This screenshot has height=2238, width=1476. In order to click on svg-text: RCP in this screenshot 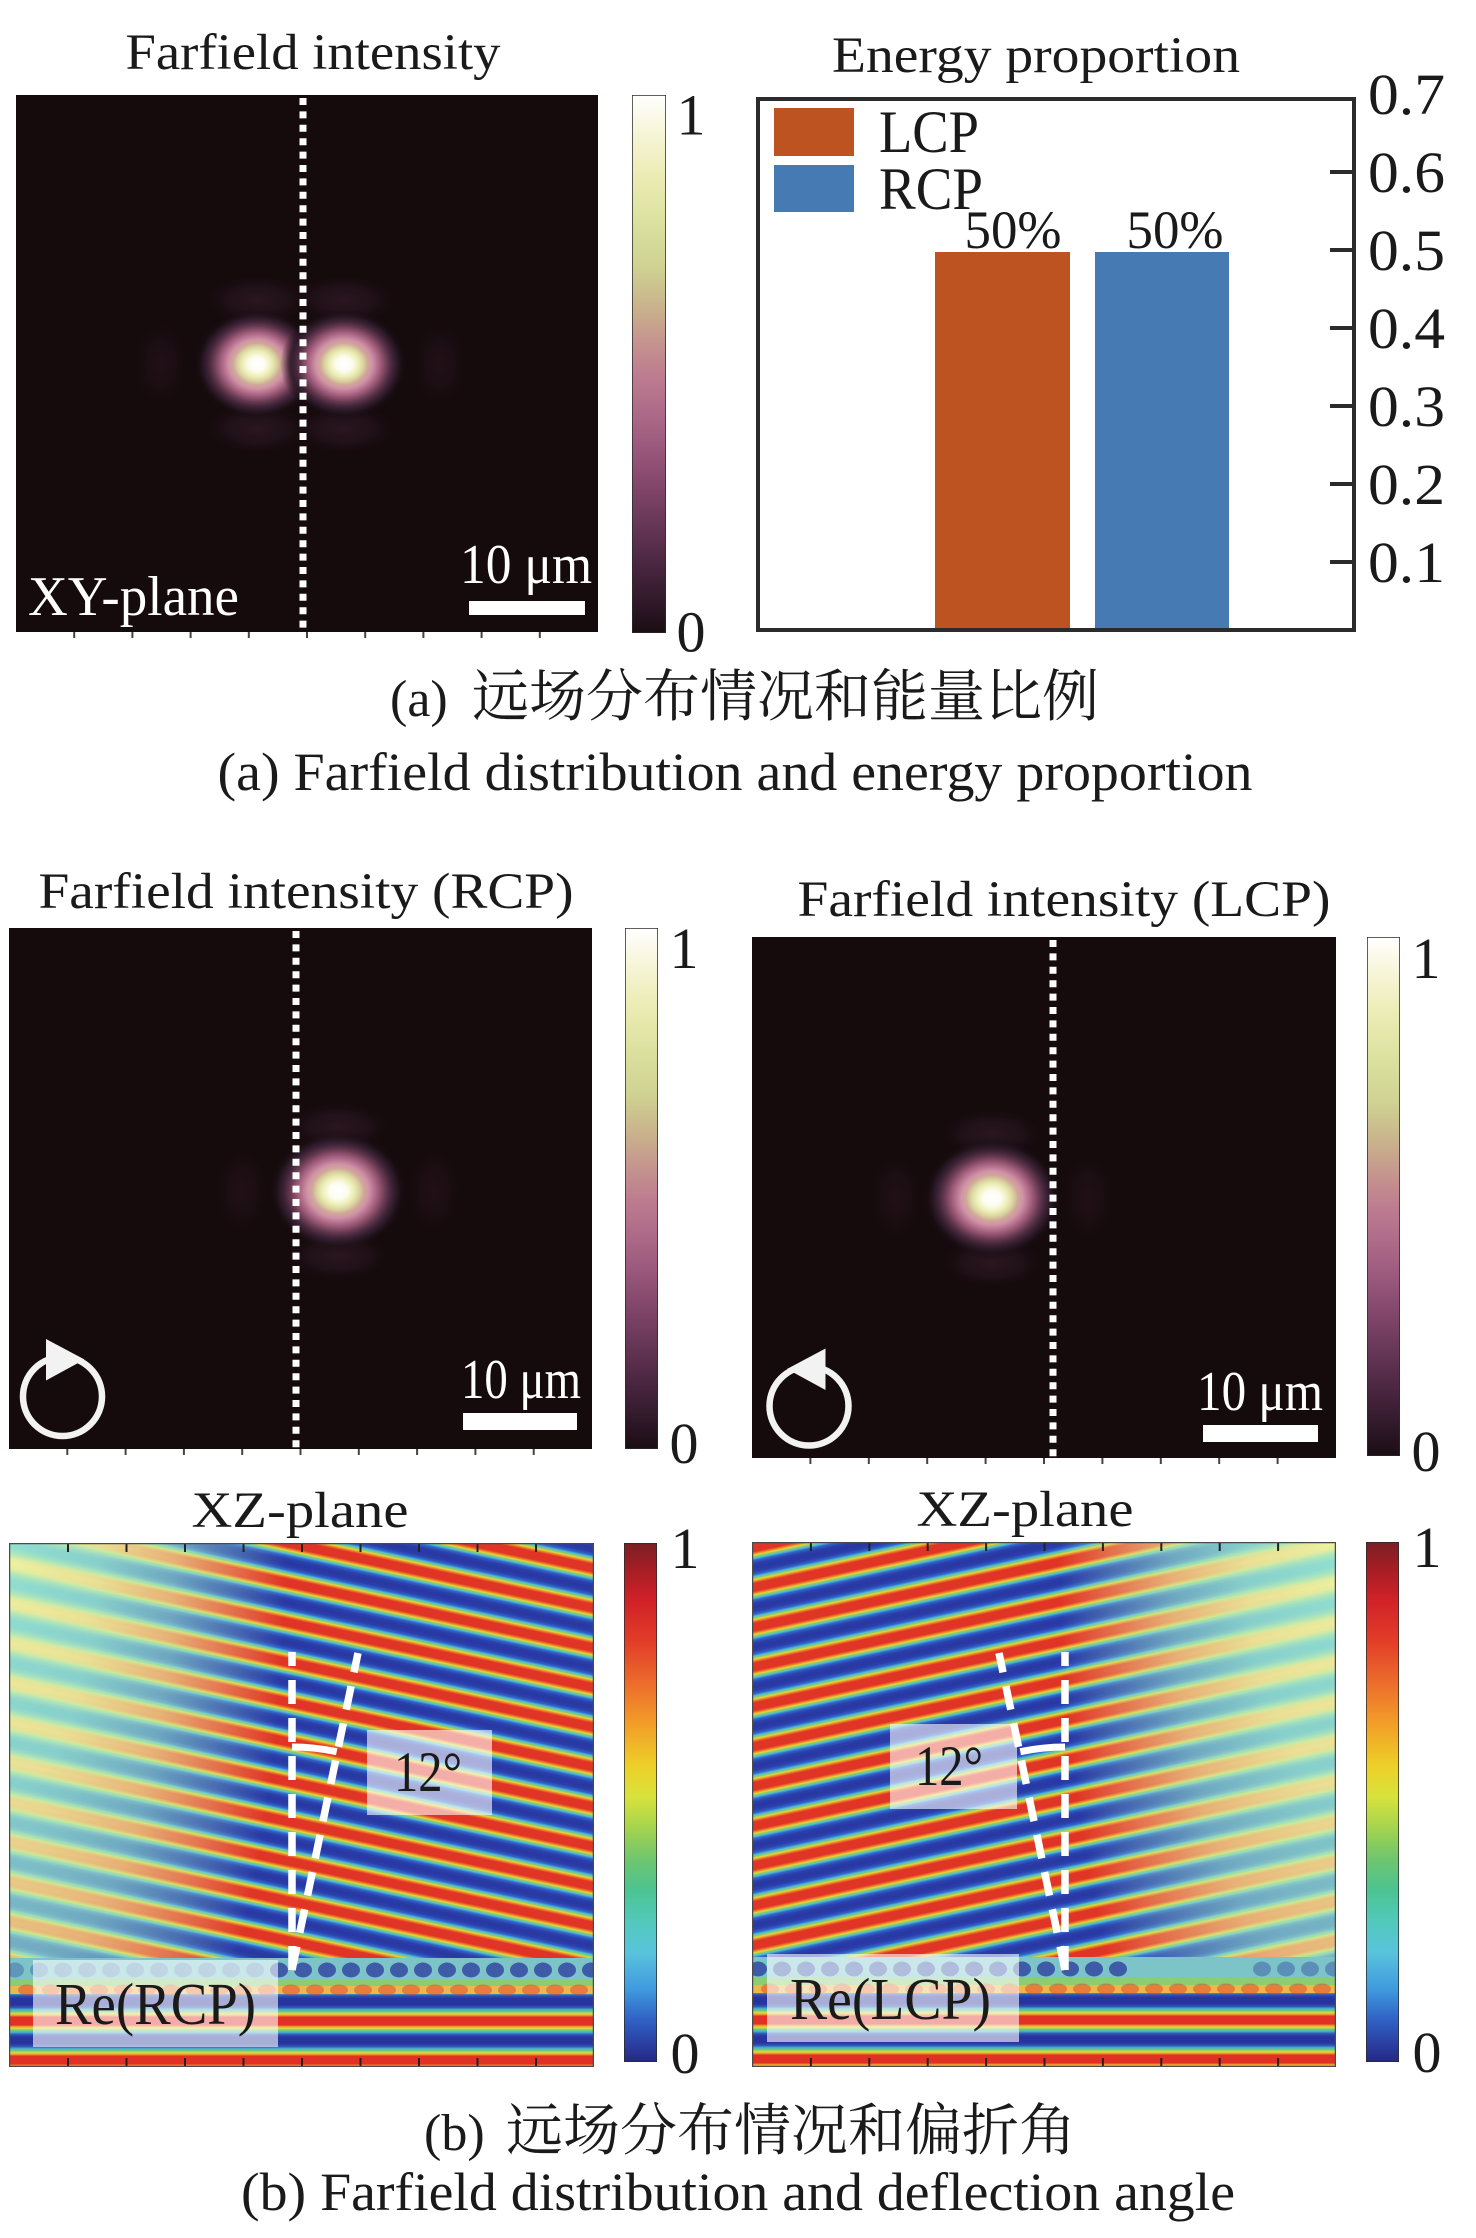, I will do `click(931, 189)`.